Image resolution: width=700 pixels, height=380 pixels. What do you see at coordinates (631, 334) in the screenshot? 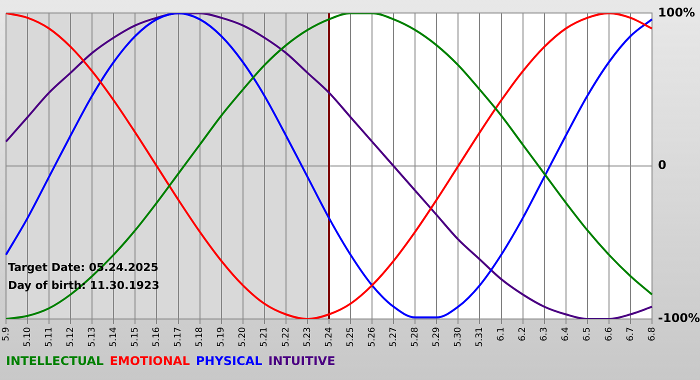
I see `x-tick-label: 6.7` at bounding box center [631, 334].